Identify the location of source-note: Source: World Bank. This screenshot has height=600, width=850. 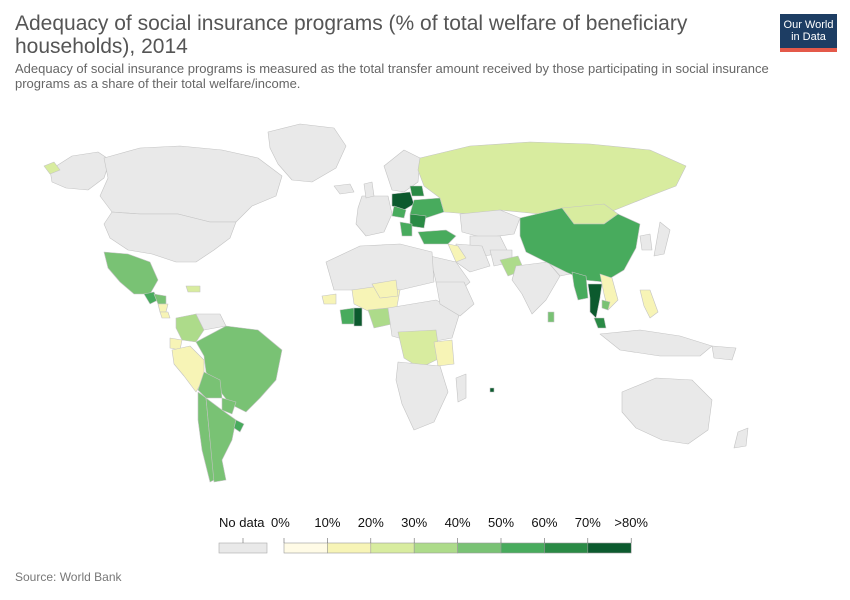
(68, 577).